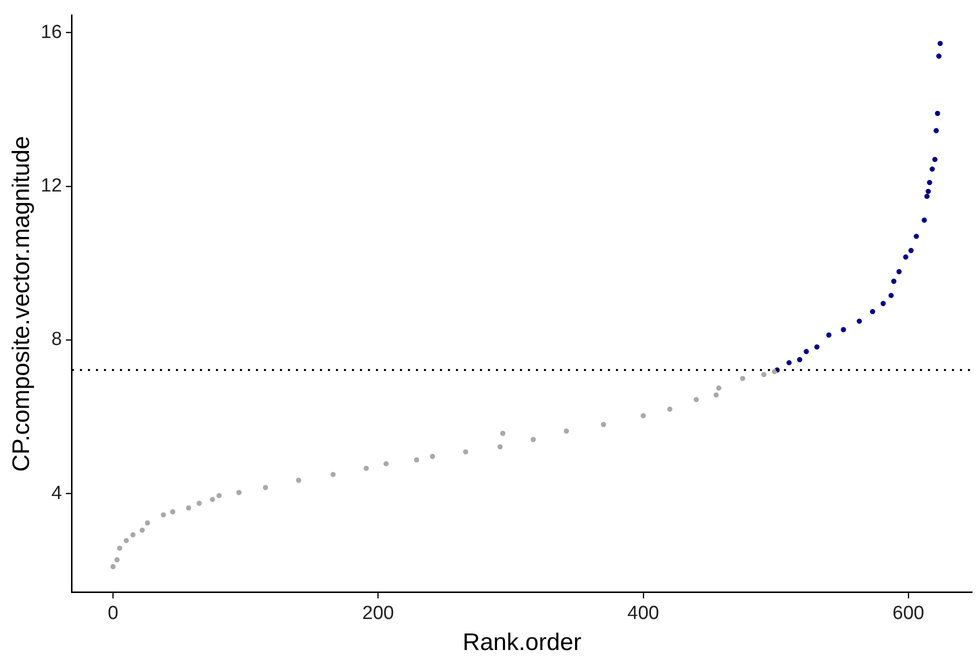 Image resolution: width=976 pixels, height=658 pixels. I want to click on x-axis-title: Rank.order, so click(522, 642).